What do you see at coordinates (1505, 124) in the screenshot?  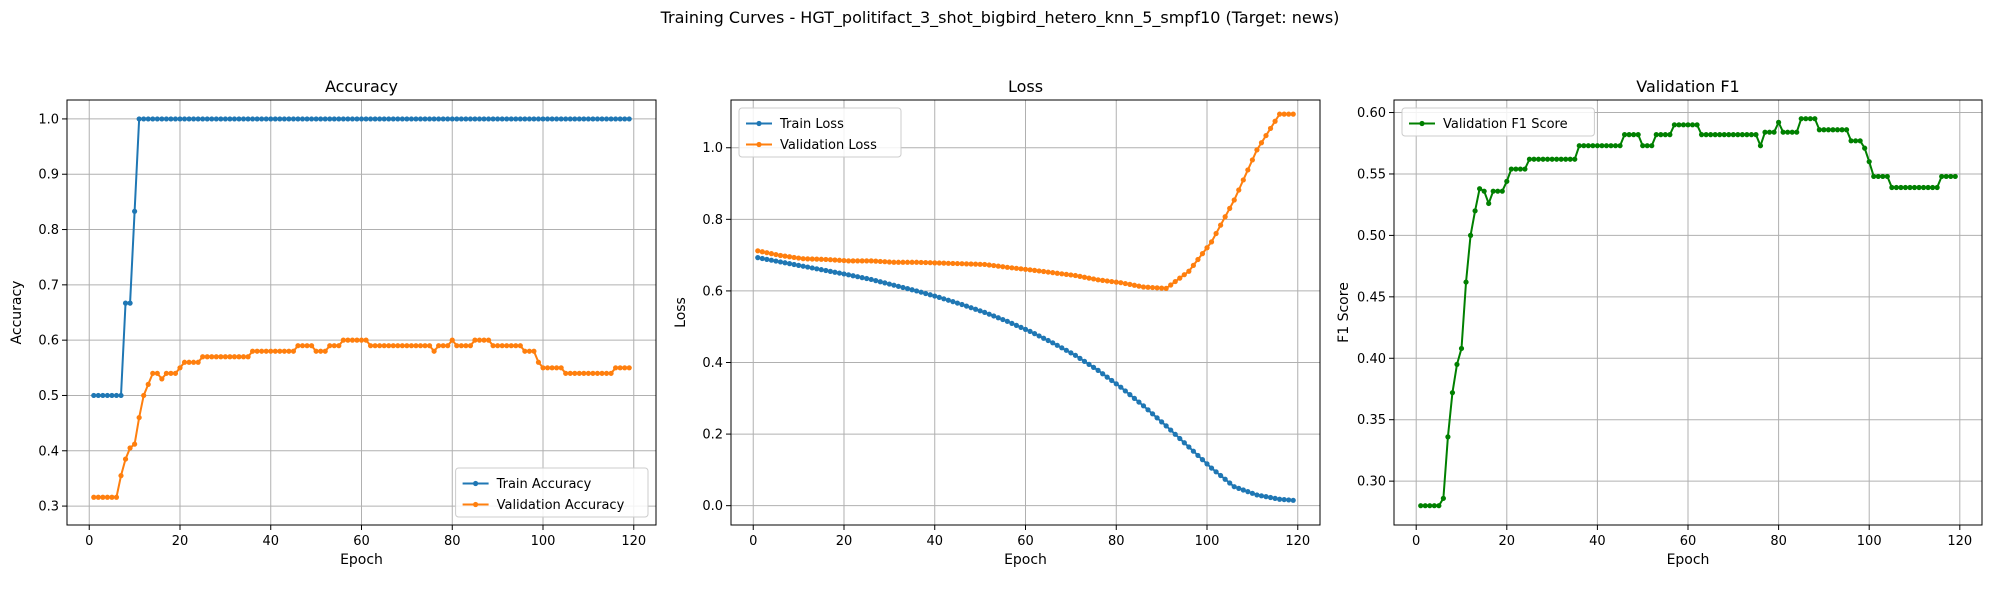 I see `legend-label: Validation F1 Score` at bounding box center [1505, 124].